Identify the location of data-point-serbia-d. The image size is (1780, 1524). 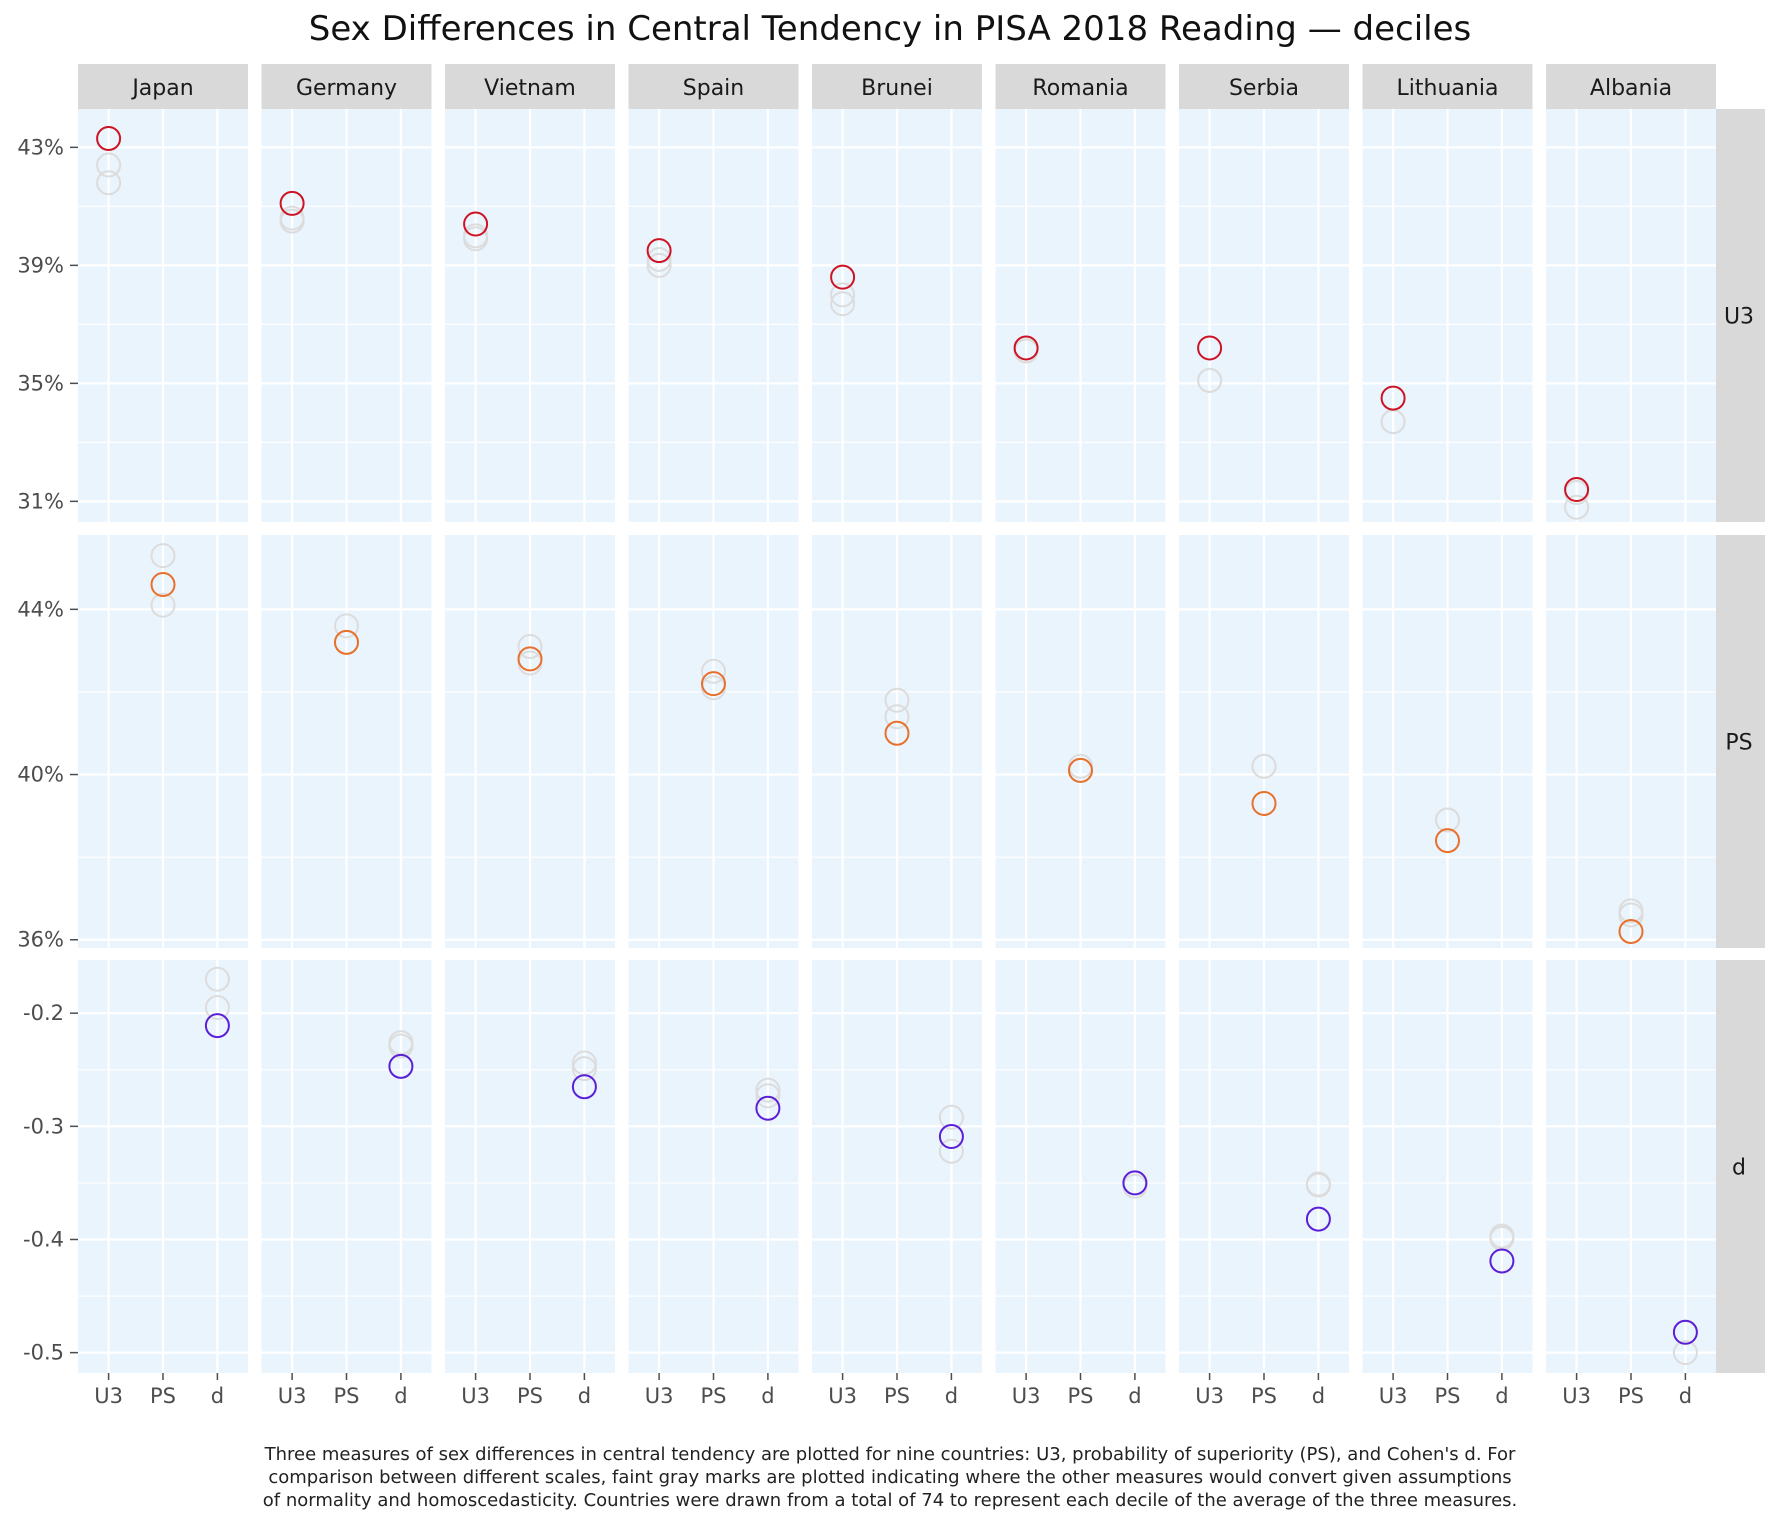
(1318, 1219).